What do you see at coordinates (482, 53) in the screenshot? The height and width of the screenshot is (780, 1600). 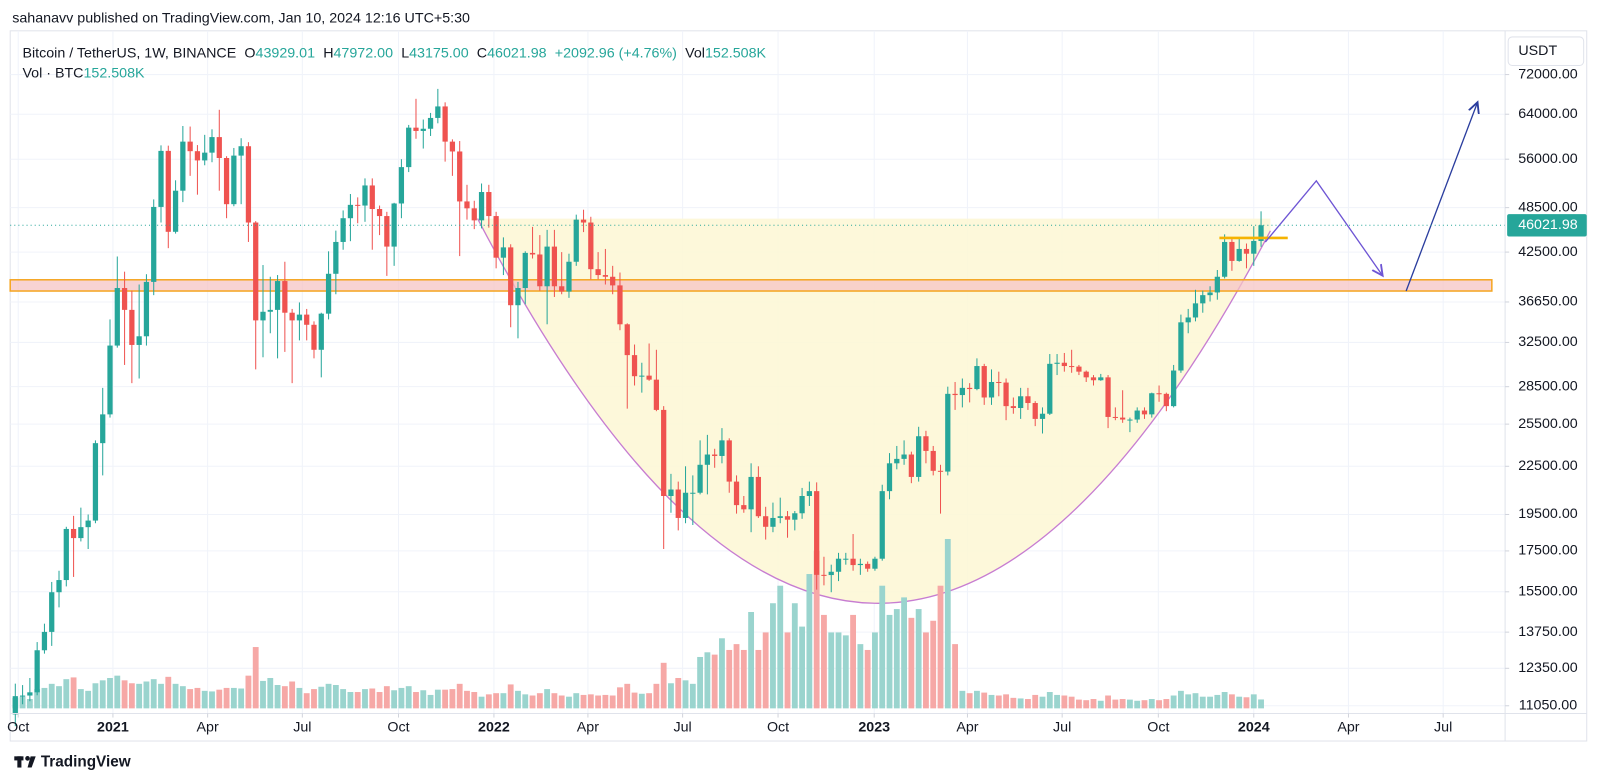 I see `legend-item: C` at bounding box center [482, 53].